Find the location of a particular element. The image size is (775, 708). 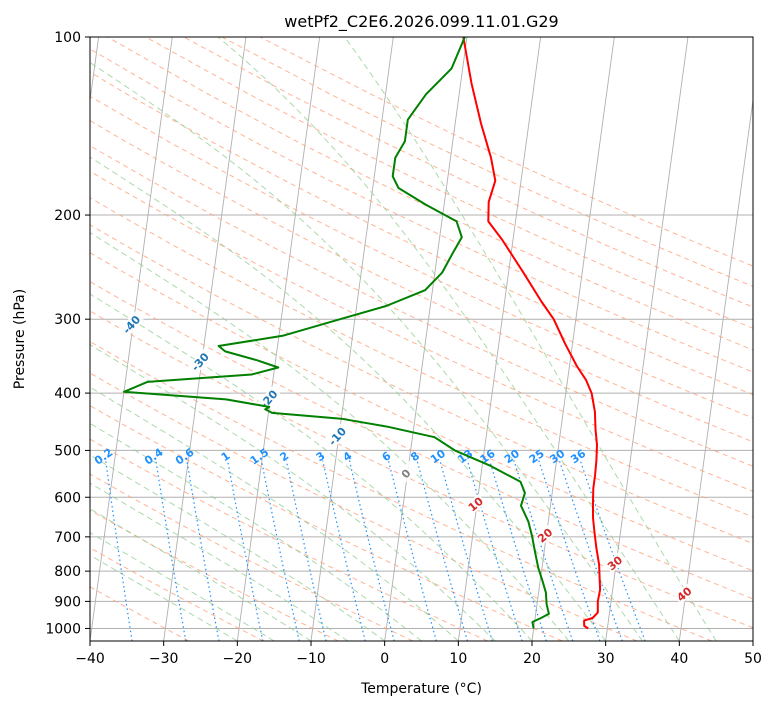

mixing-ratio-label: 0.4 is located at coordinates (154, 457).